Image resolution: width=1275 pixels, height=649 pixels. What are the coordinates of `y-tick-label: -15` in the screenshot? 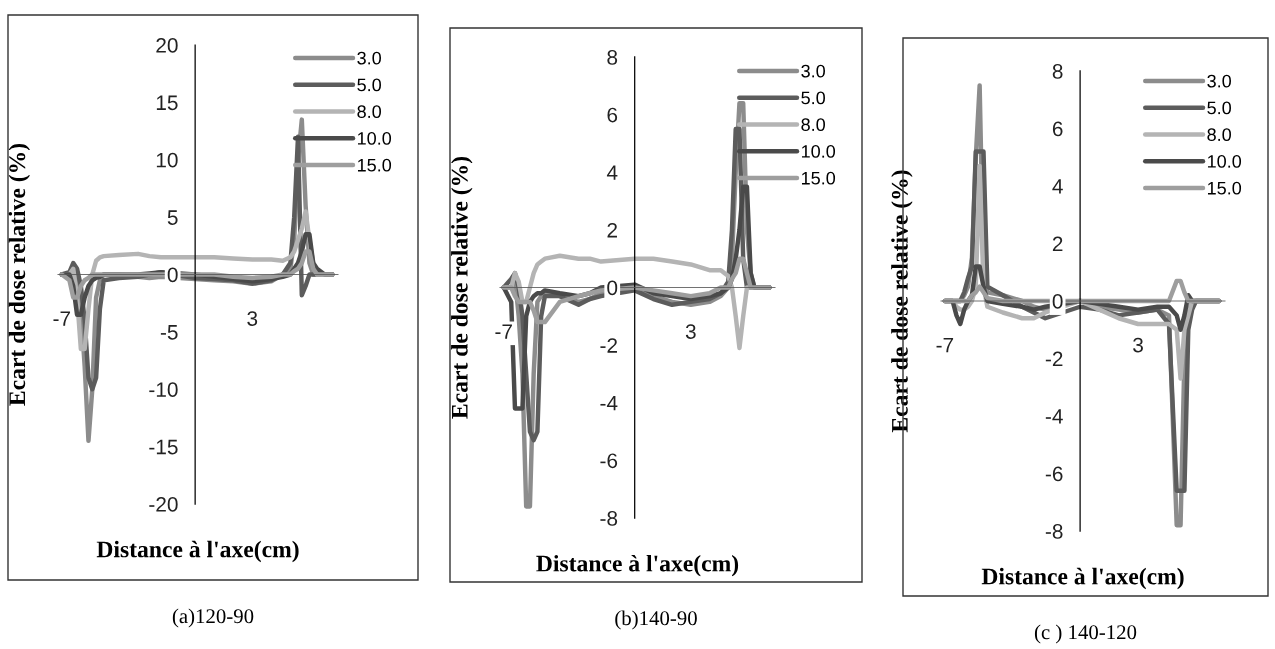 It's located at (163, 447).